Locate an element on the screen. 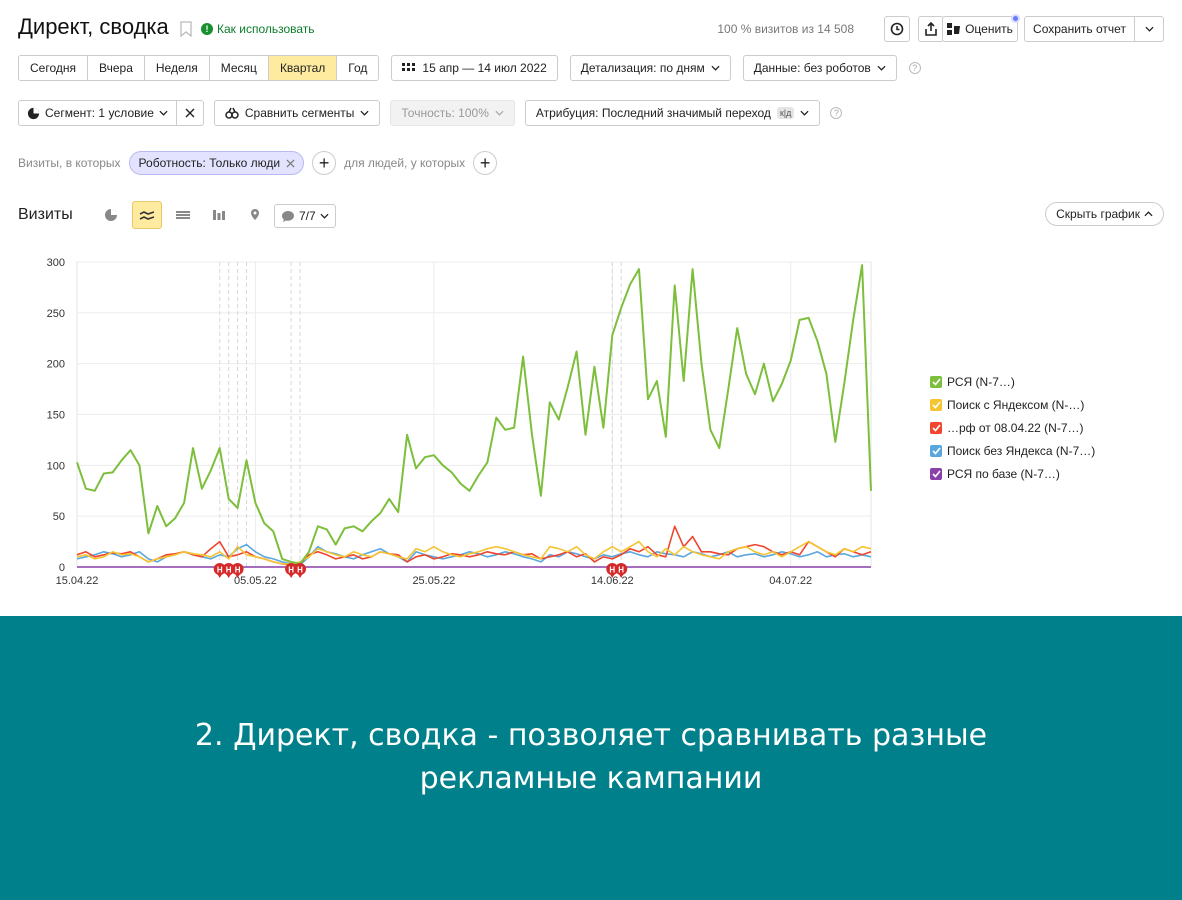  visits-info: 100 % визитов из 14 508 is located at coordinates (785, 29).